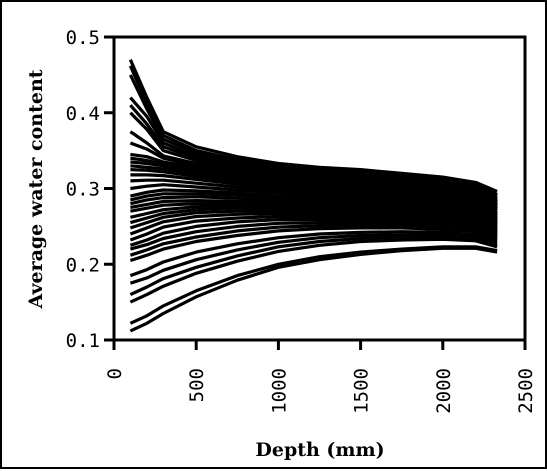 The image size is (547, 471). Describe the element at coordinates (83, 190) in the screenshot. I see `y-tick-label-2: 0.3` at that location.